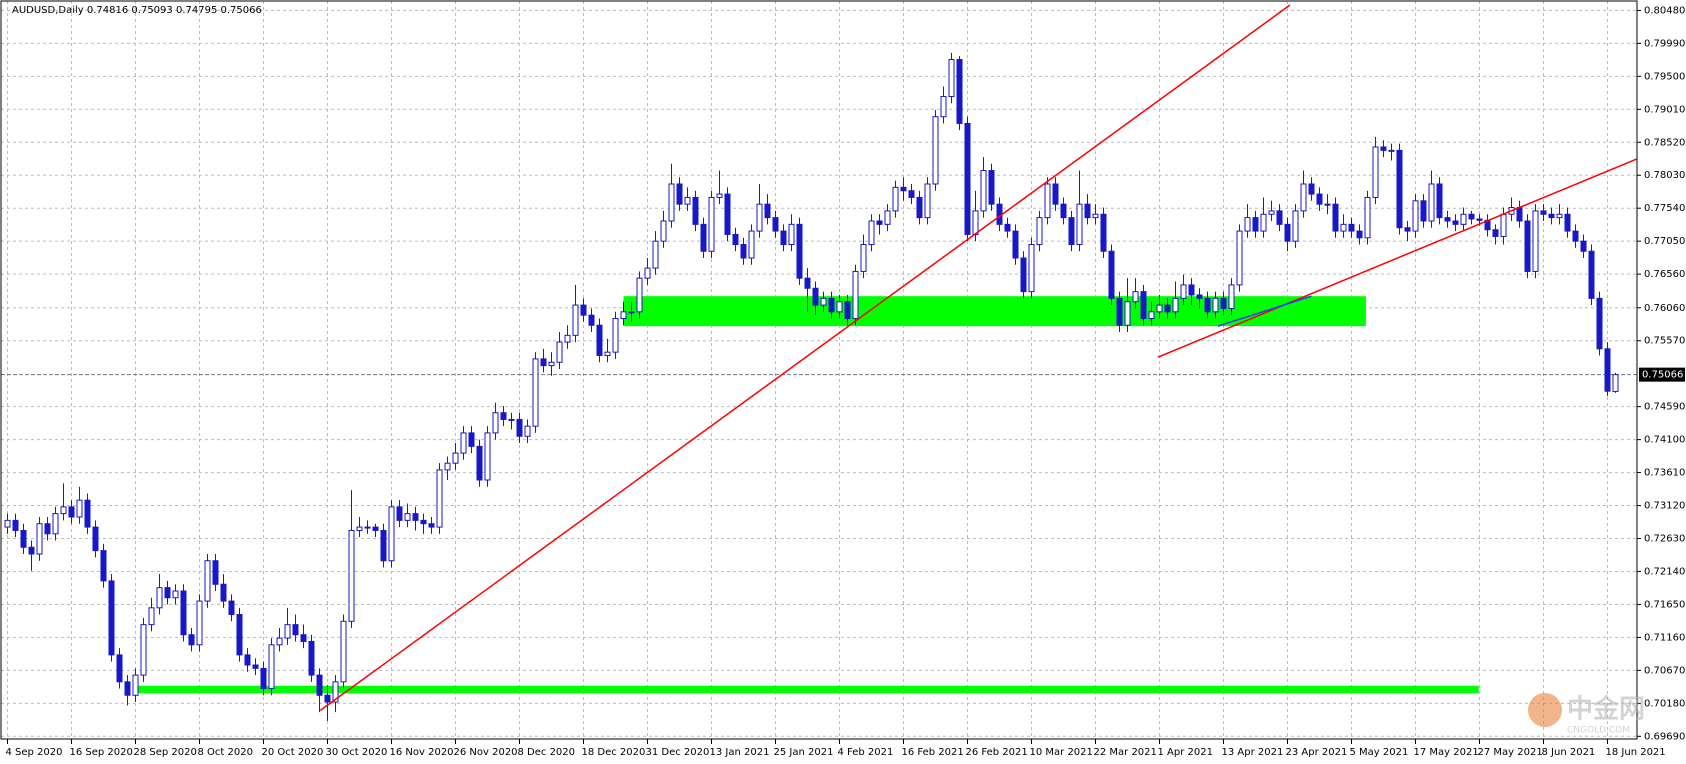 The image size is (1686, 764). Describe the element at coordinates (547, 752) in the screenshot. I see `x-tick-label: 8 Dec 2020` at that location.